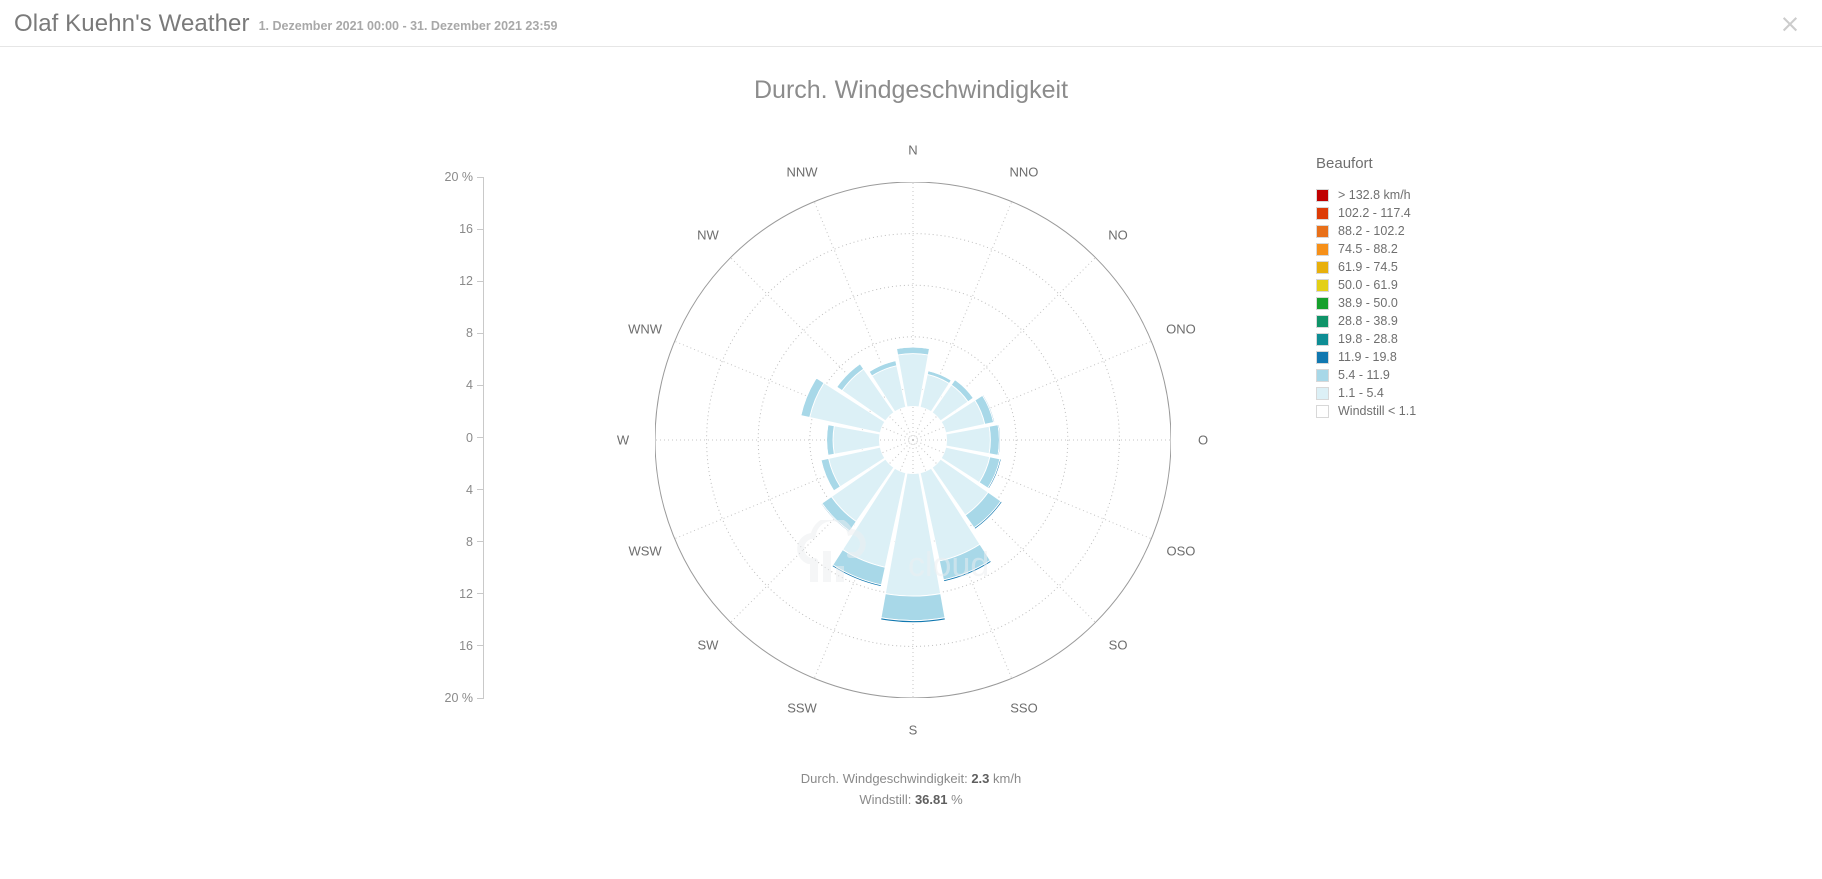  Describe the element at coordinates (1118, 645) in the screenshot. I see `compass-label-so: SO` at that location.